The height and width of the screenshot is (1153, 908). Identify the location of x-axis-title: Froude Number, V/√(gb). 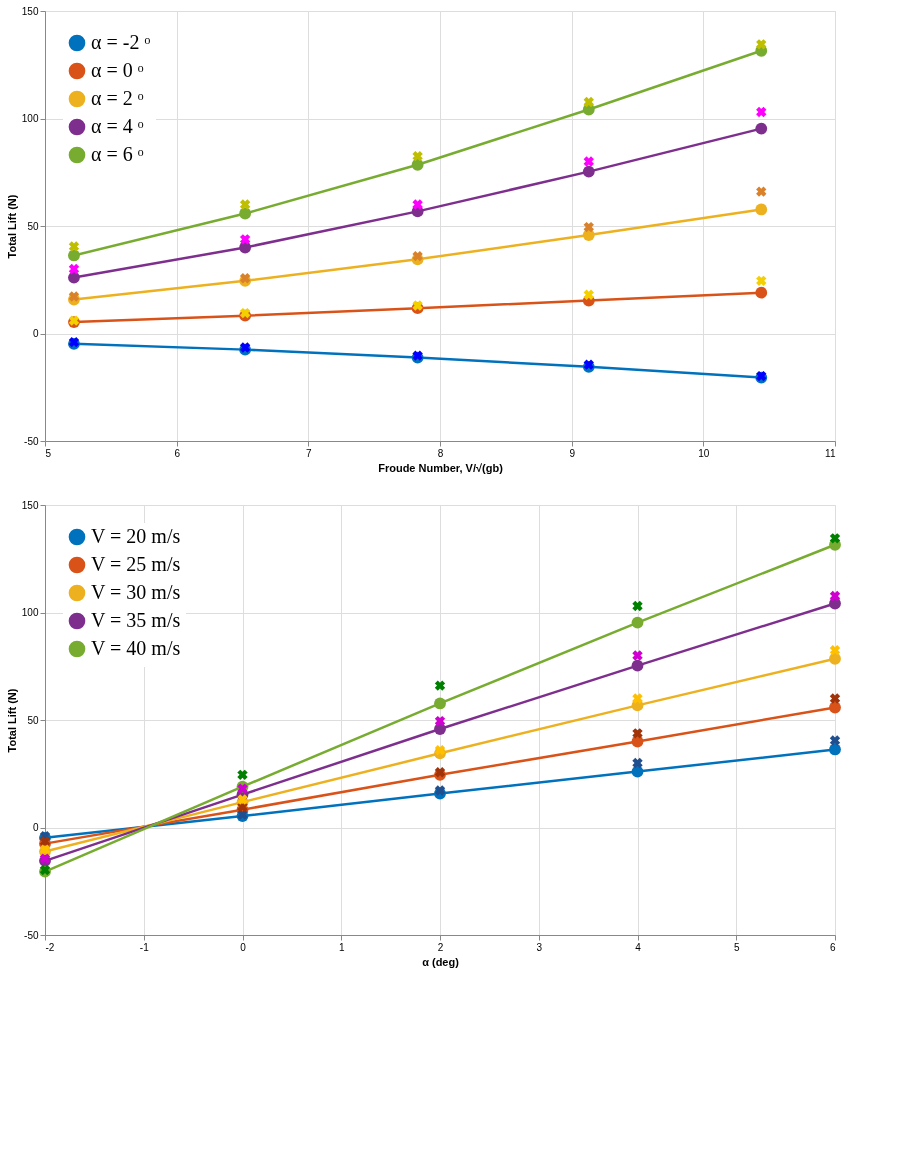
(441, 467).